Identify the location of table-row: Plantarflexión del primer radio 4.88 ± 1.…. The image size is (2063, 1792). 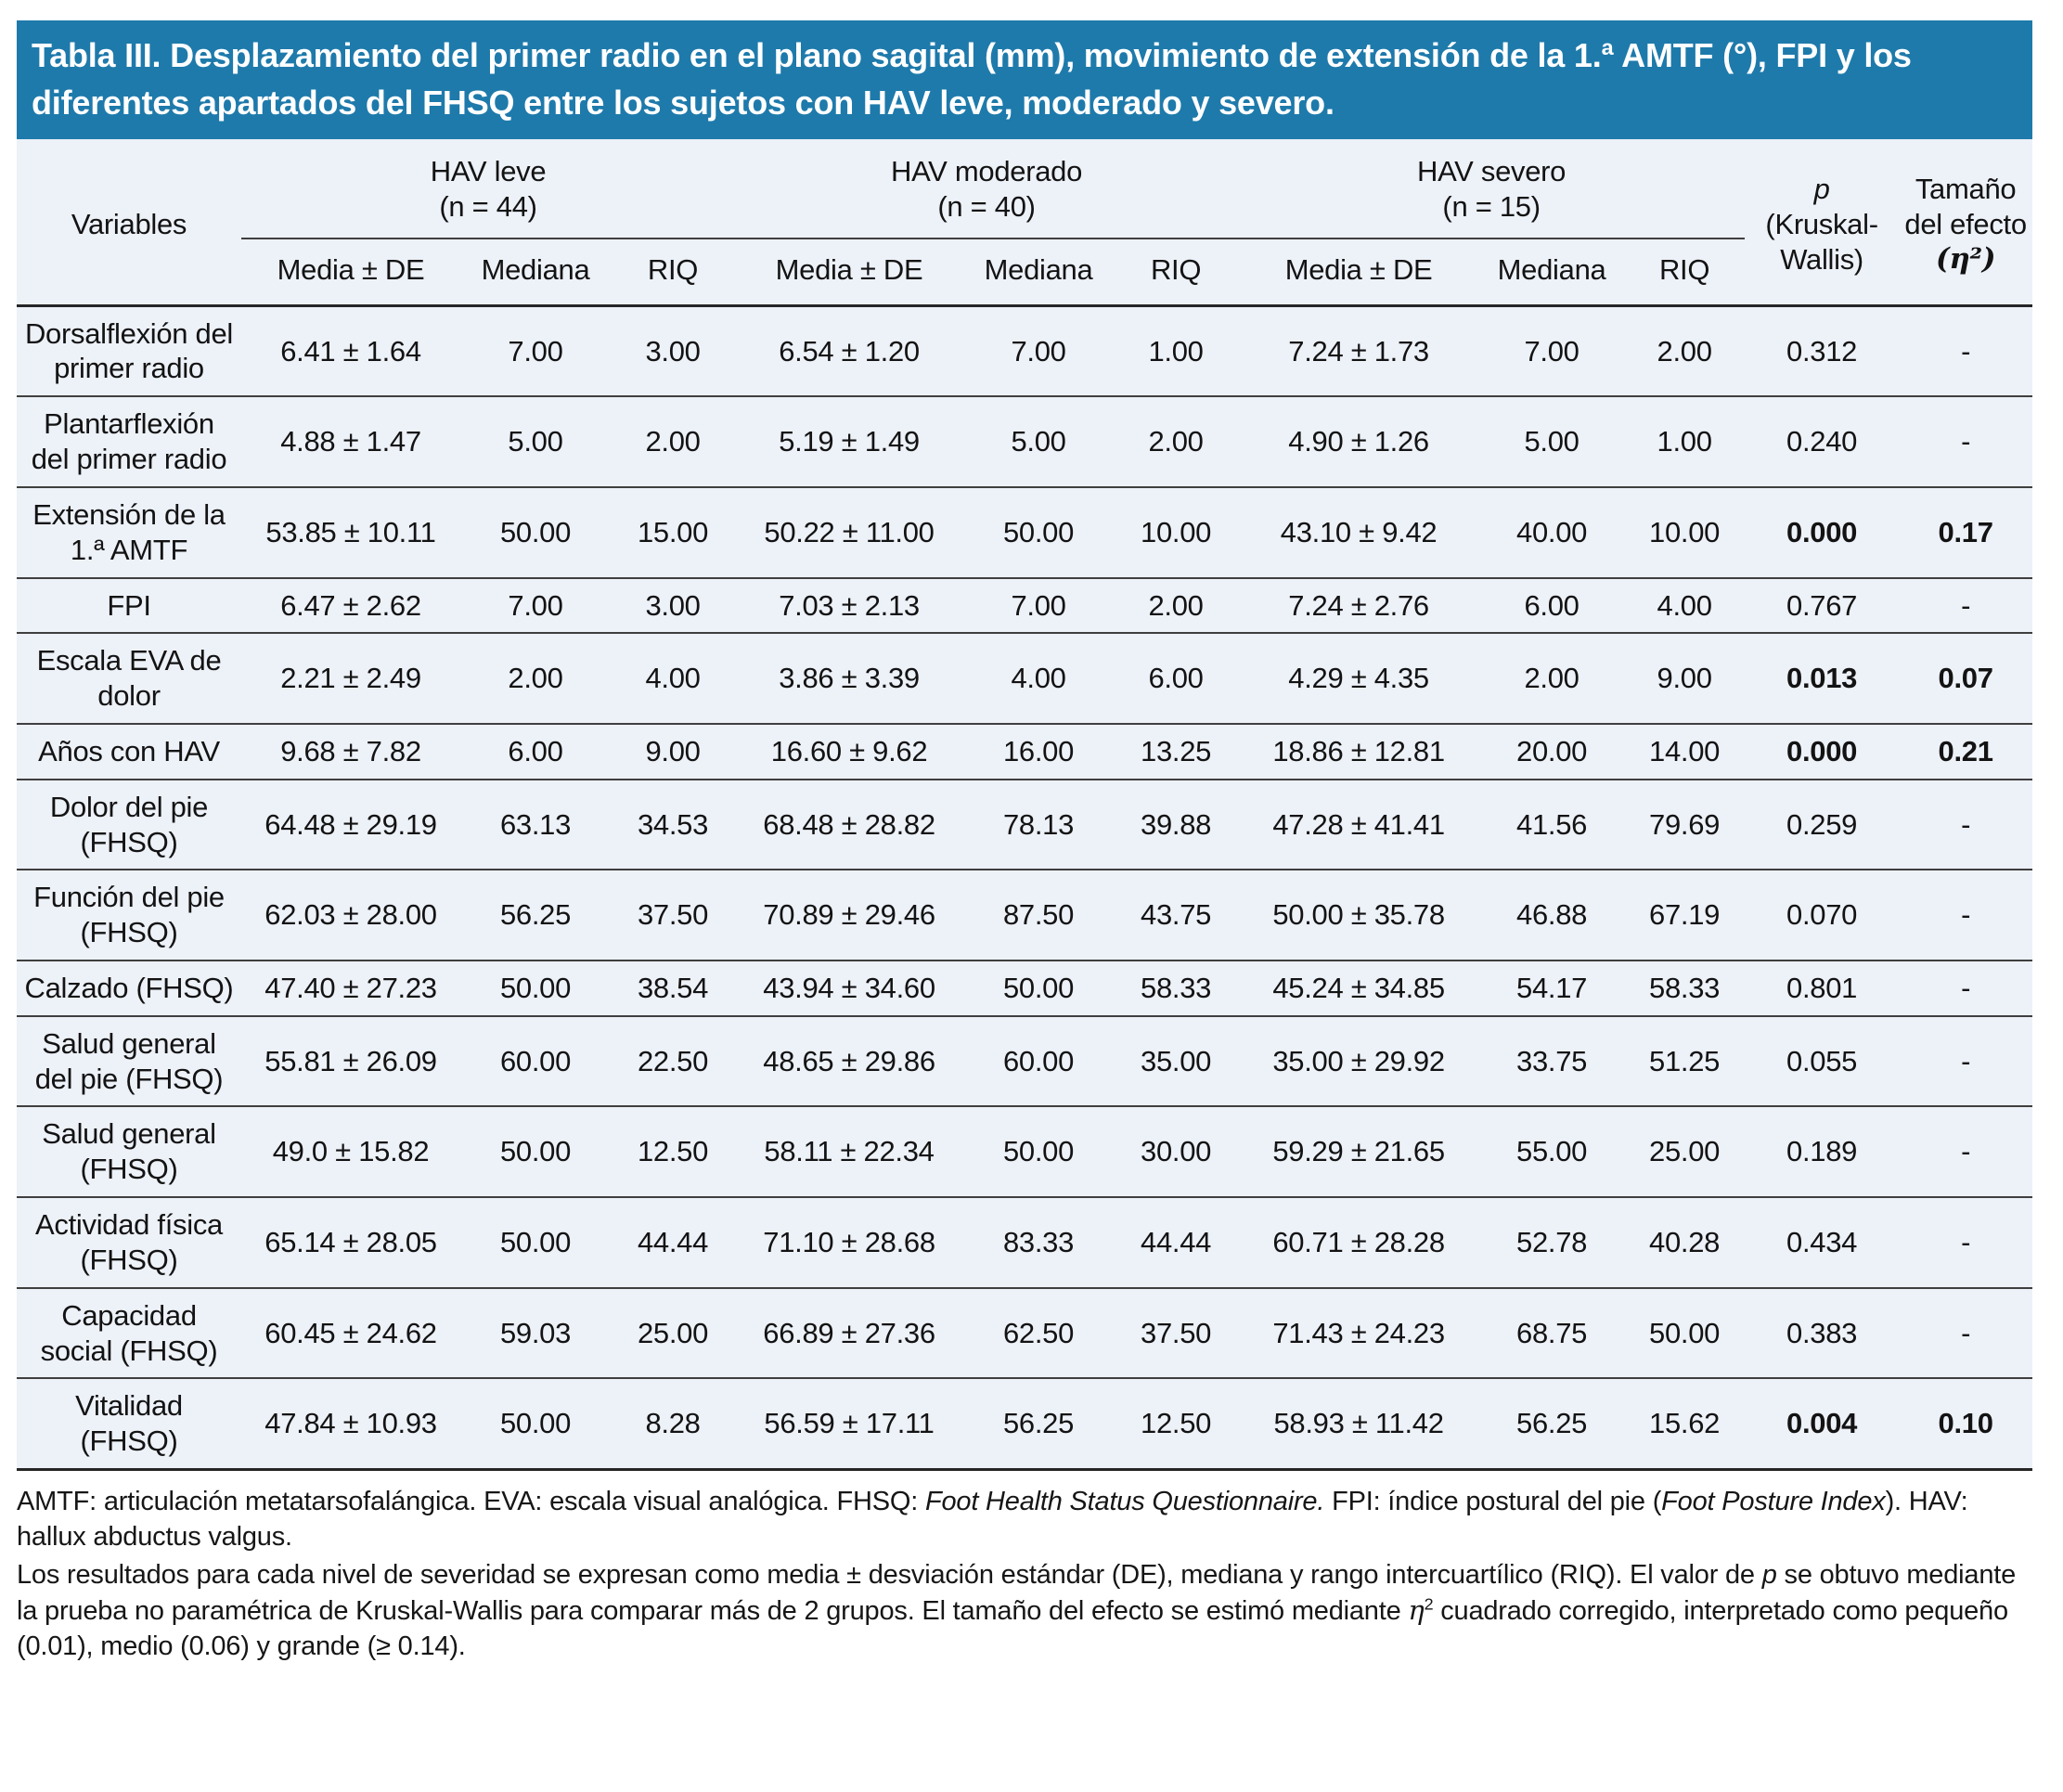
(1025, 441).